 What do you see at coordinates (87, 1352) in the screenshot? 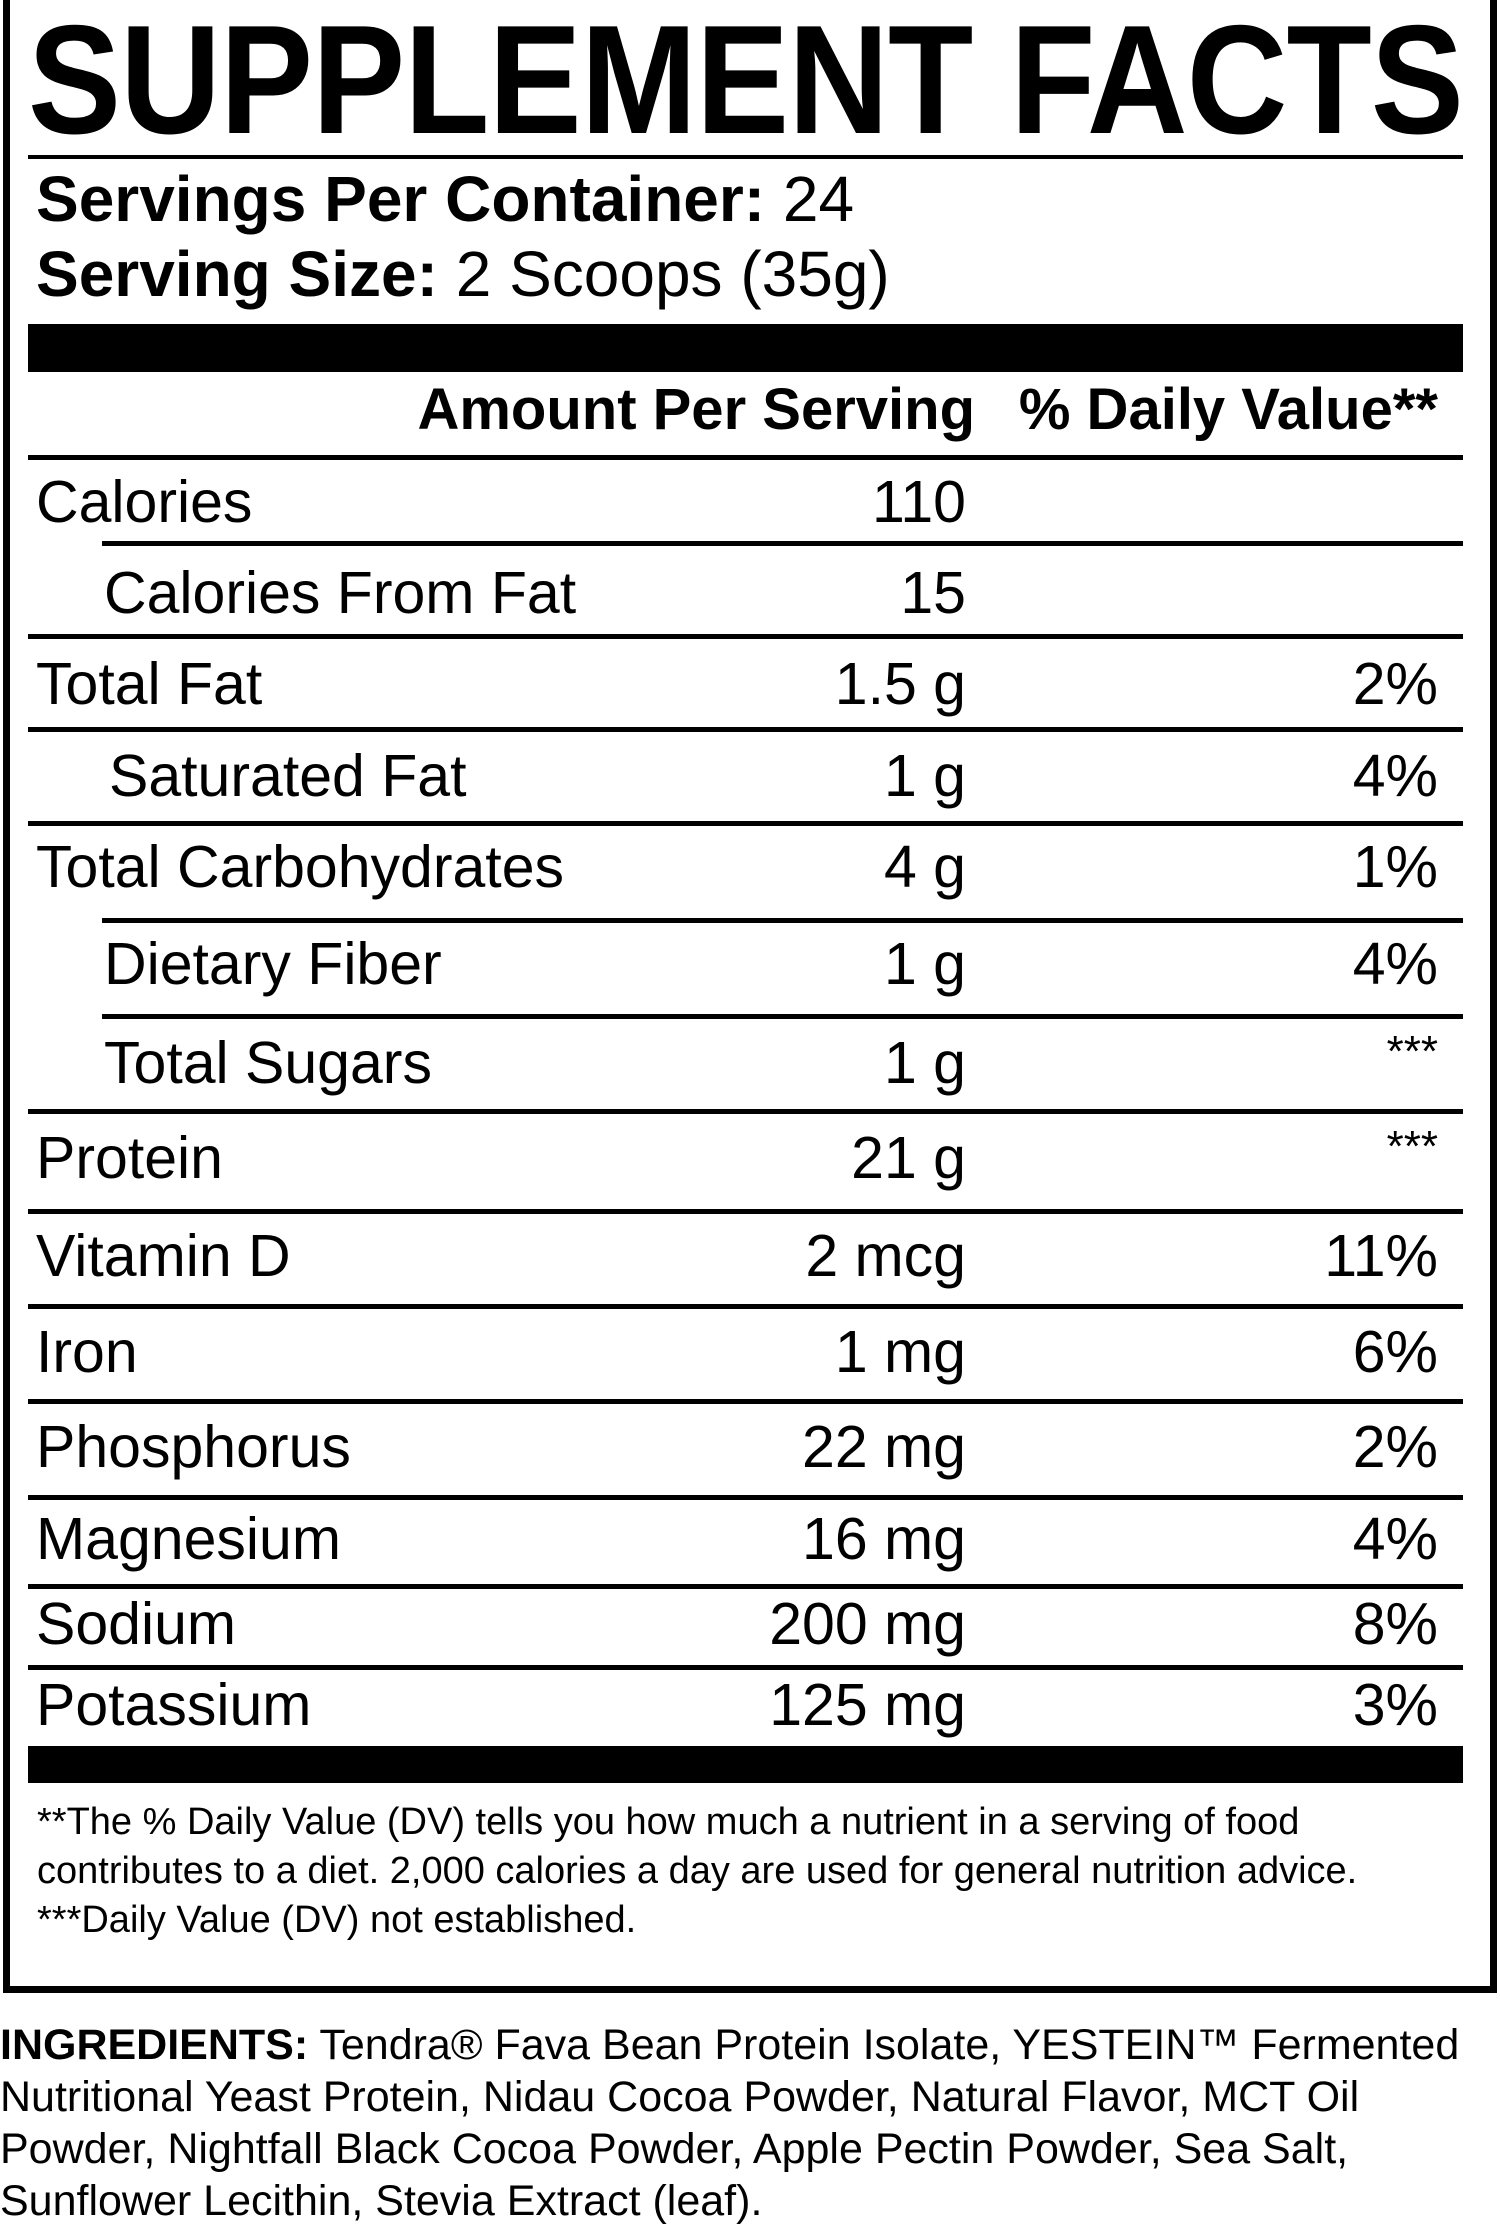
I see `nutrient-name: Iron` at bounding box center [87, 1352].